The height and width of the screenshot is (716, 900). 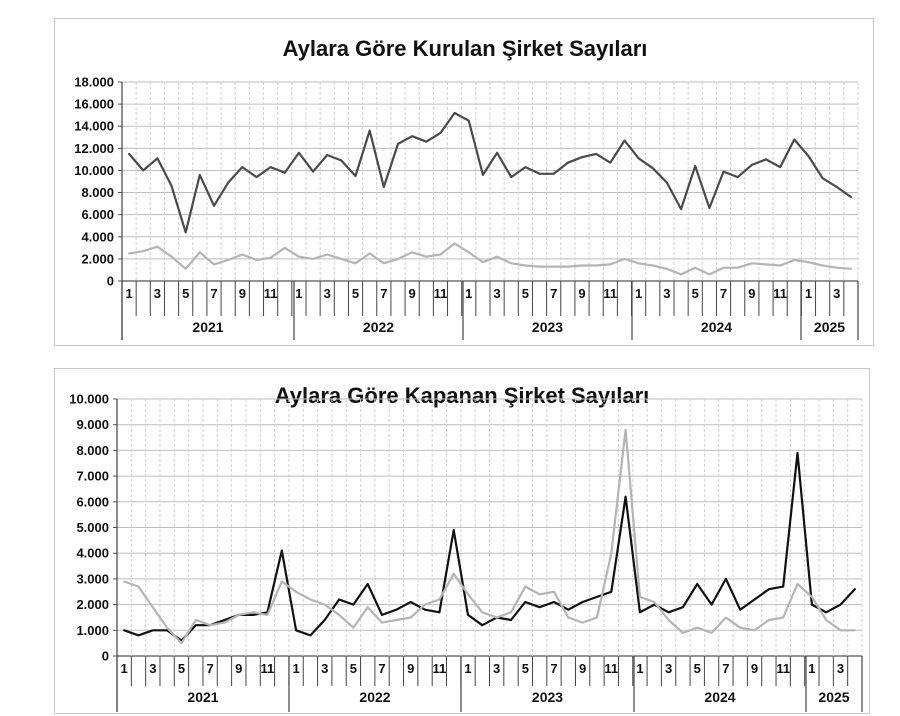 I want to click on chart-title: Aylara Göre Kurulan Şirket Sayıları, so click(x=465, y=48).